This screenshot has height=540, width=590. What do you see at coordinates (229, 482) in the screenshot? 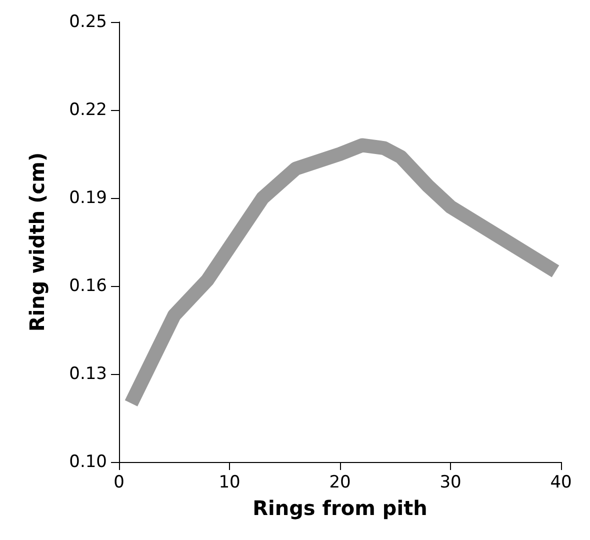
I see `x-tick-label: 10` at bounding box center [229, 482].